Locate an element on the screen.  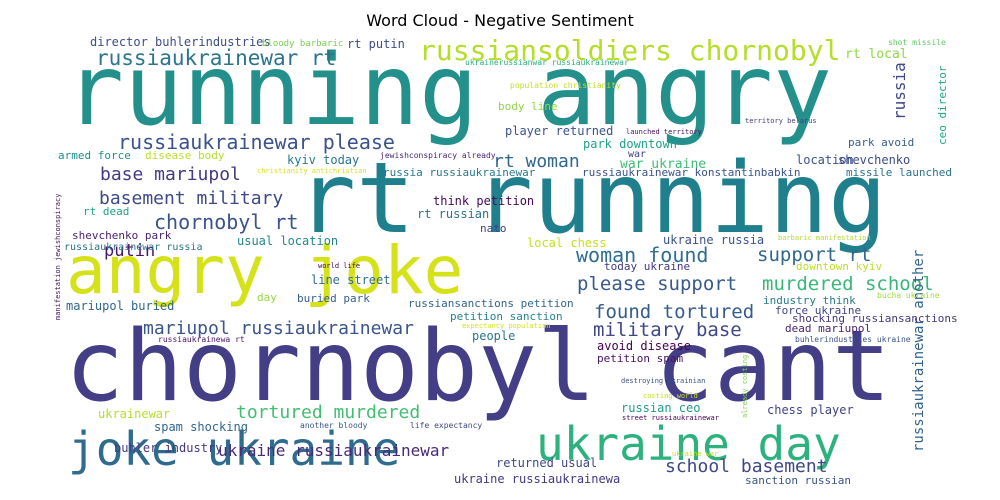
word-ukraine-day: ukraine day is located at coordinates (688, 444).